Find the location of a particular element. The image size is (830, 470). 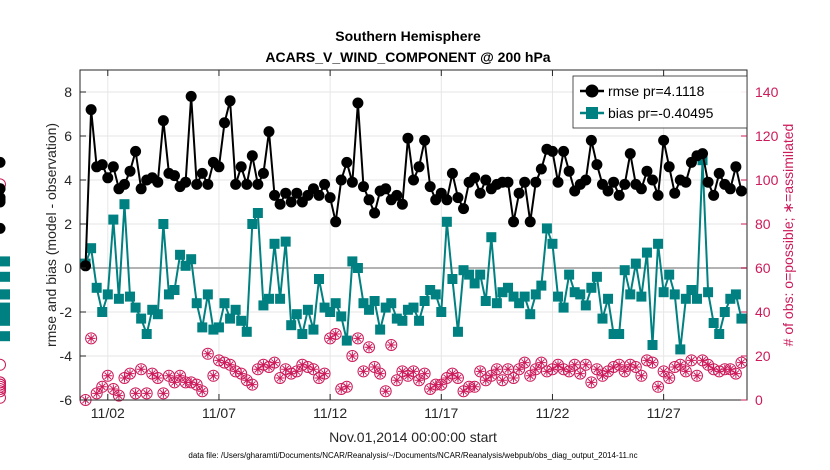

y-tick-label: -2 is located at coordinates (66, 312).